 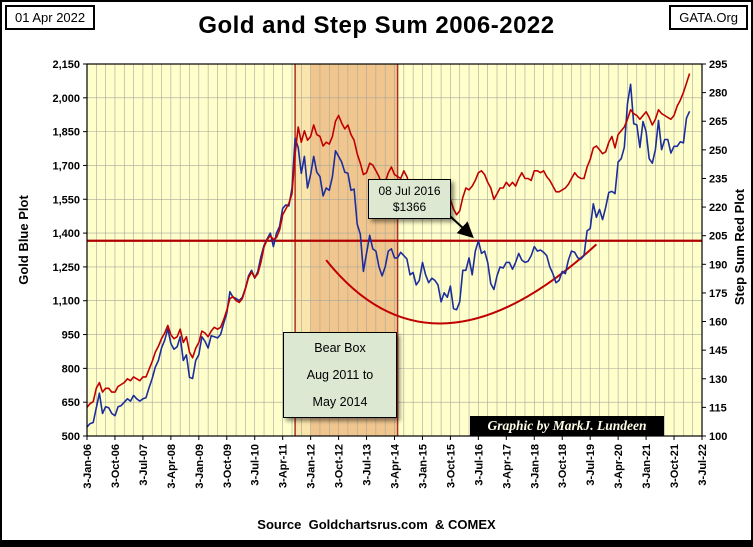 What do you see at coordinates (340, 466) in the screenshot?
I see `x-tick-label: 3-Oct-12` at bounding box center [340, 466].